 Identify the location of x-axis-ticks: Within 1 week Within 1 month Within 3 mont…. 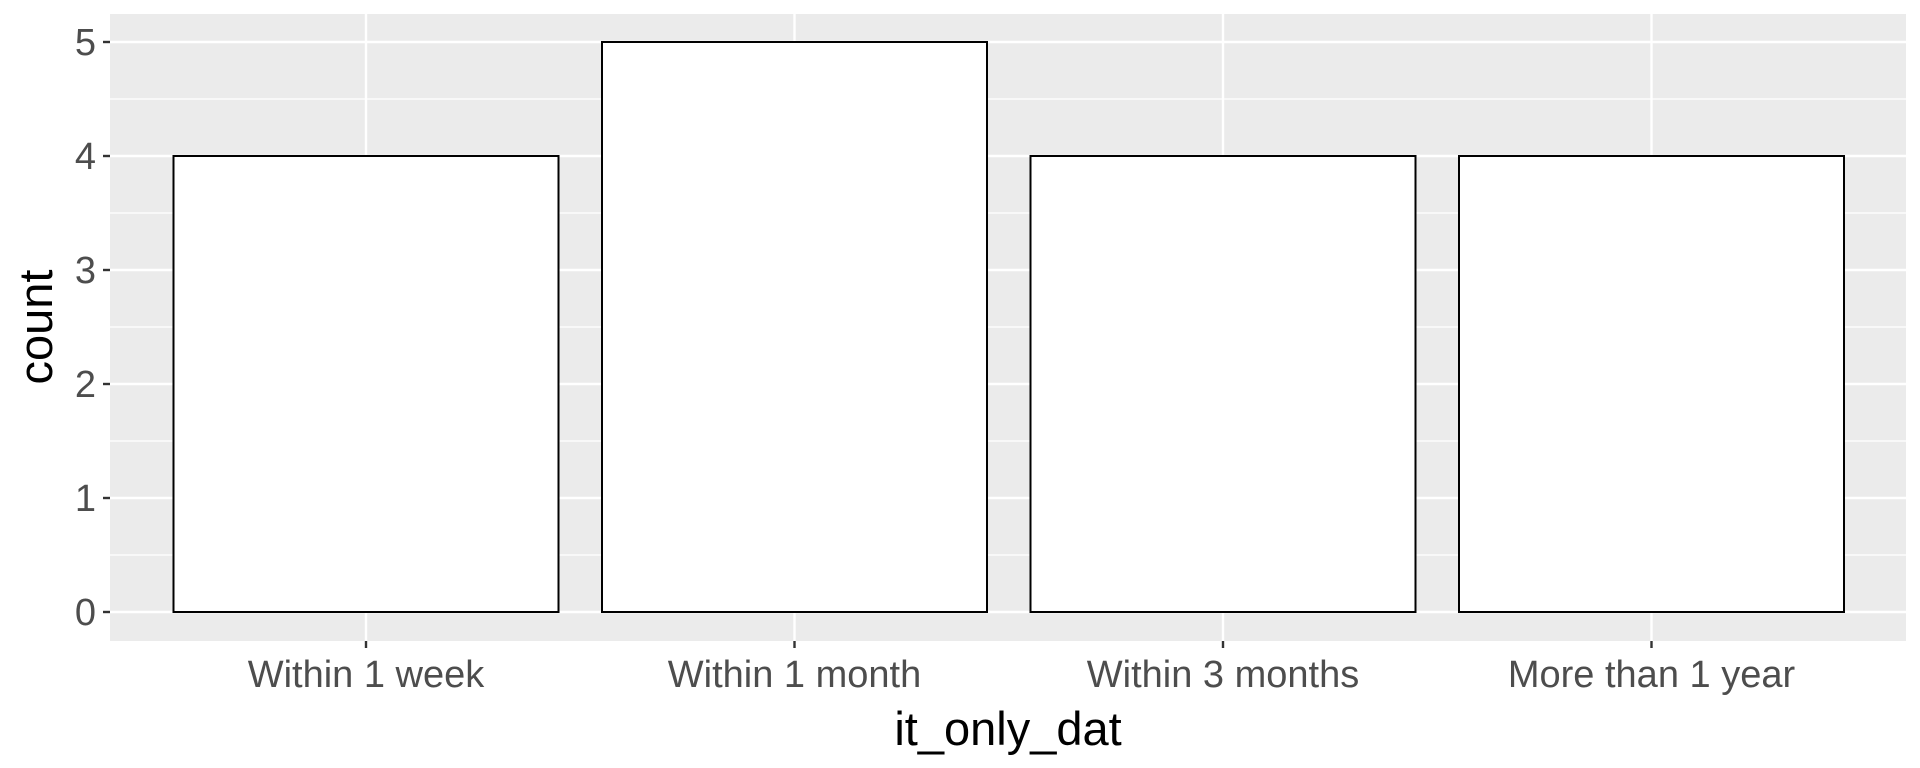
(1022, 668).